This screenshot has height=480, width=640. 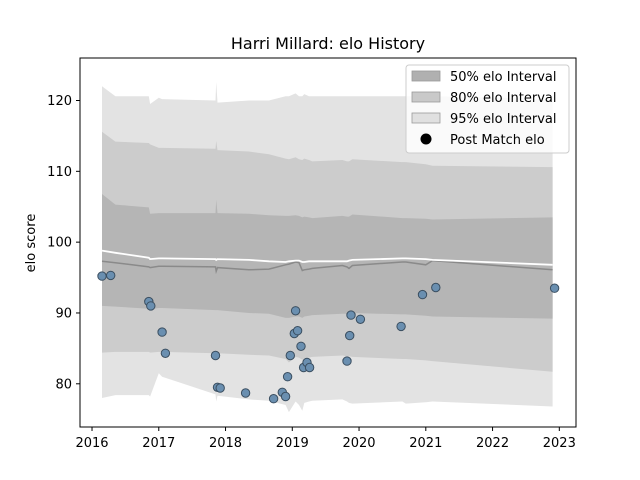 I want to click on legend-label: Post Match elo, so click(x=497, y=140).